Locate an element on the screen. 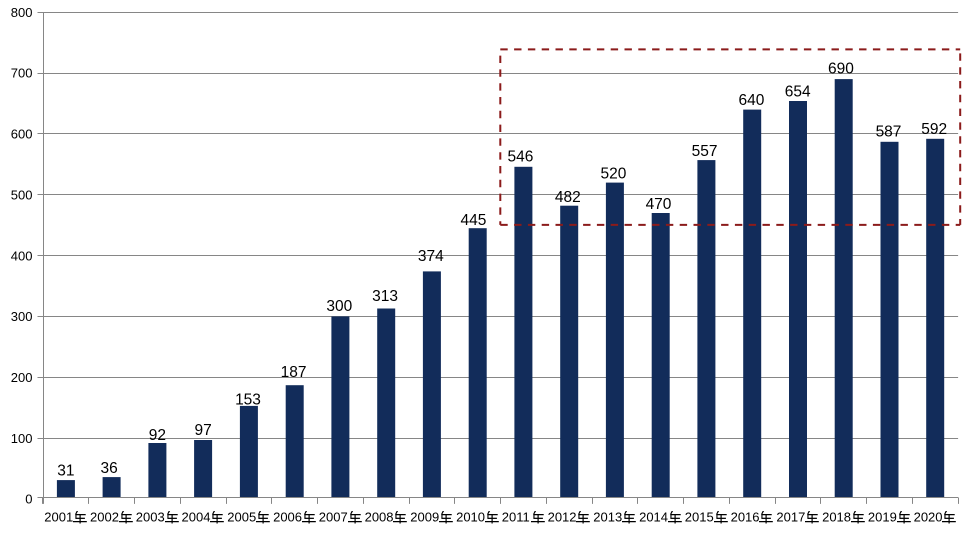  svg-text: 482 is located at coordinates (568, 197).